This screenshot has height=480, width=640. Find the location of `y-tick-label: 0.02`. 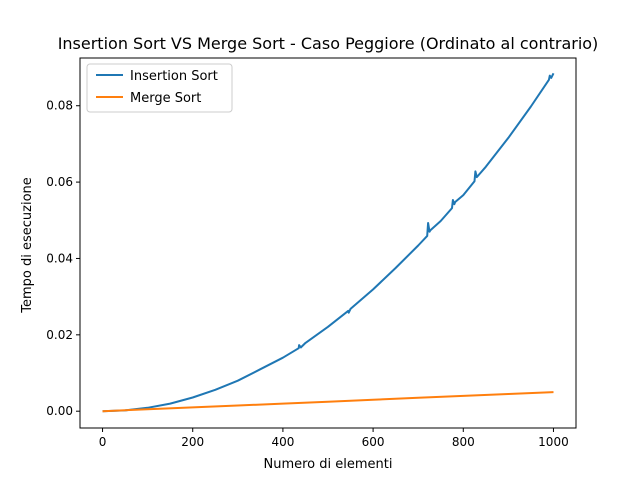

y-tick-label: 0.02 is located at coordinates (59, 335).